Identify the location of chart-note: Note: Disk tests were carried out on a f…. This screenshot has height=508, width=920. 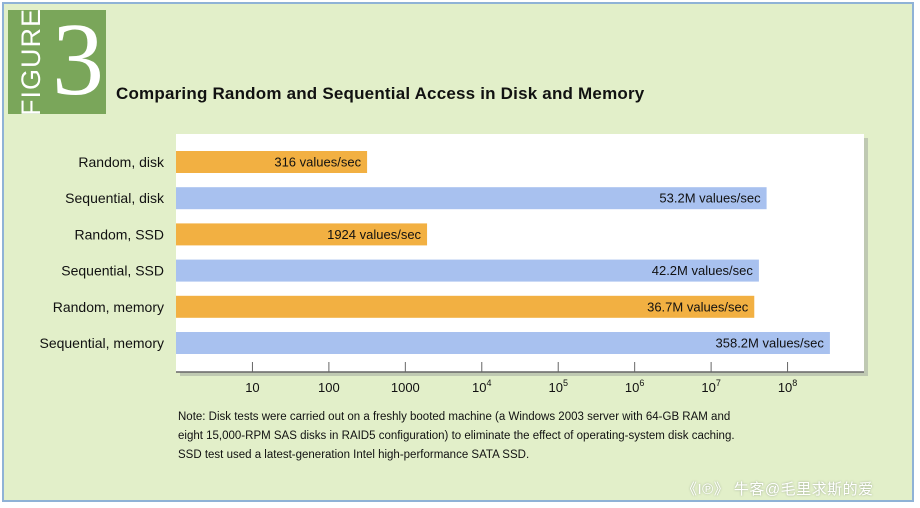
(493, 436).